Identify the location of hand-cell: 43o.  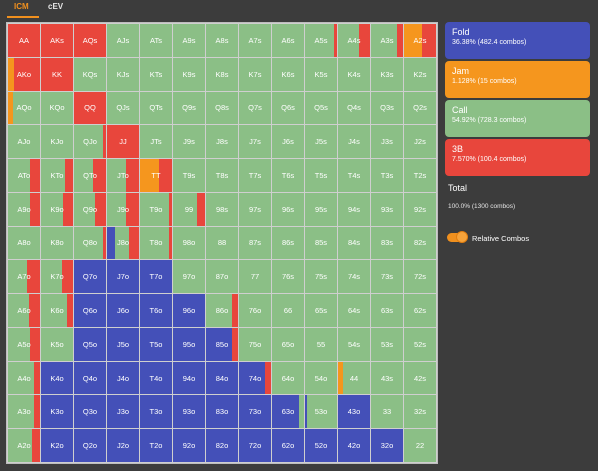
(354, 412).